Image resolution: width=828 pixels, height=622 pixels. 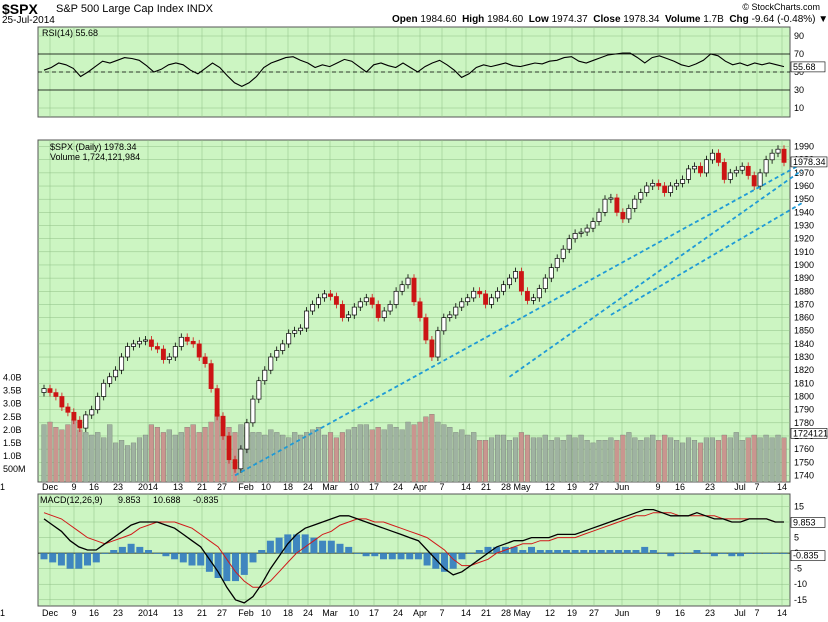 I want to click on macd-x-tick-label: Apr, so click(x=420, y=613).